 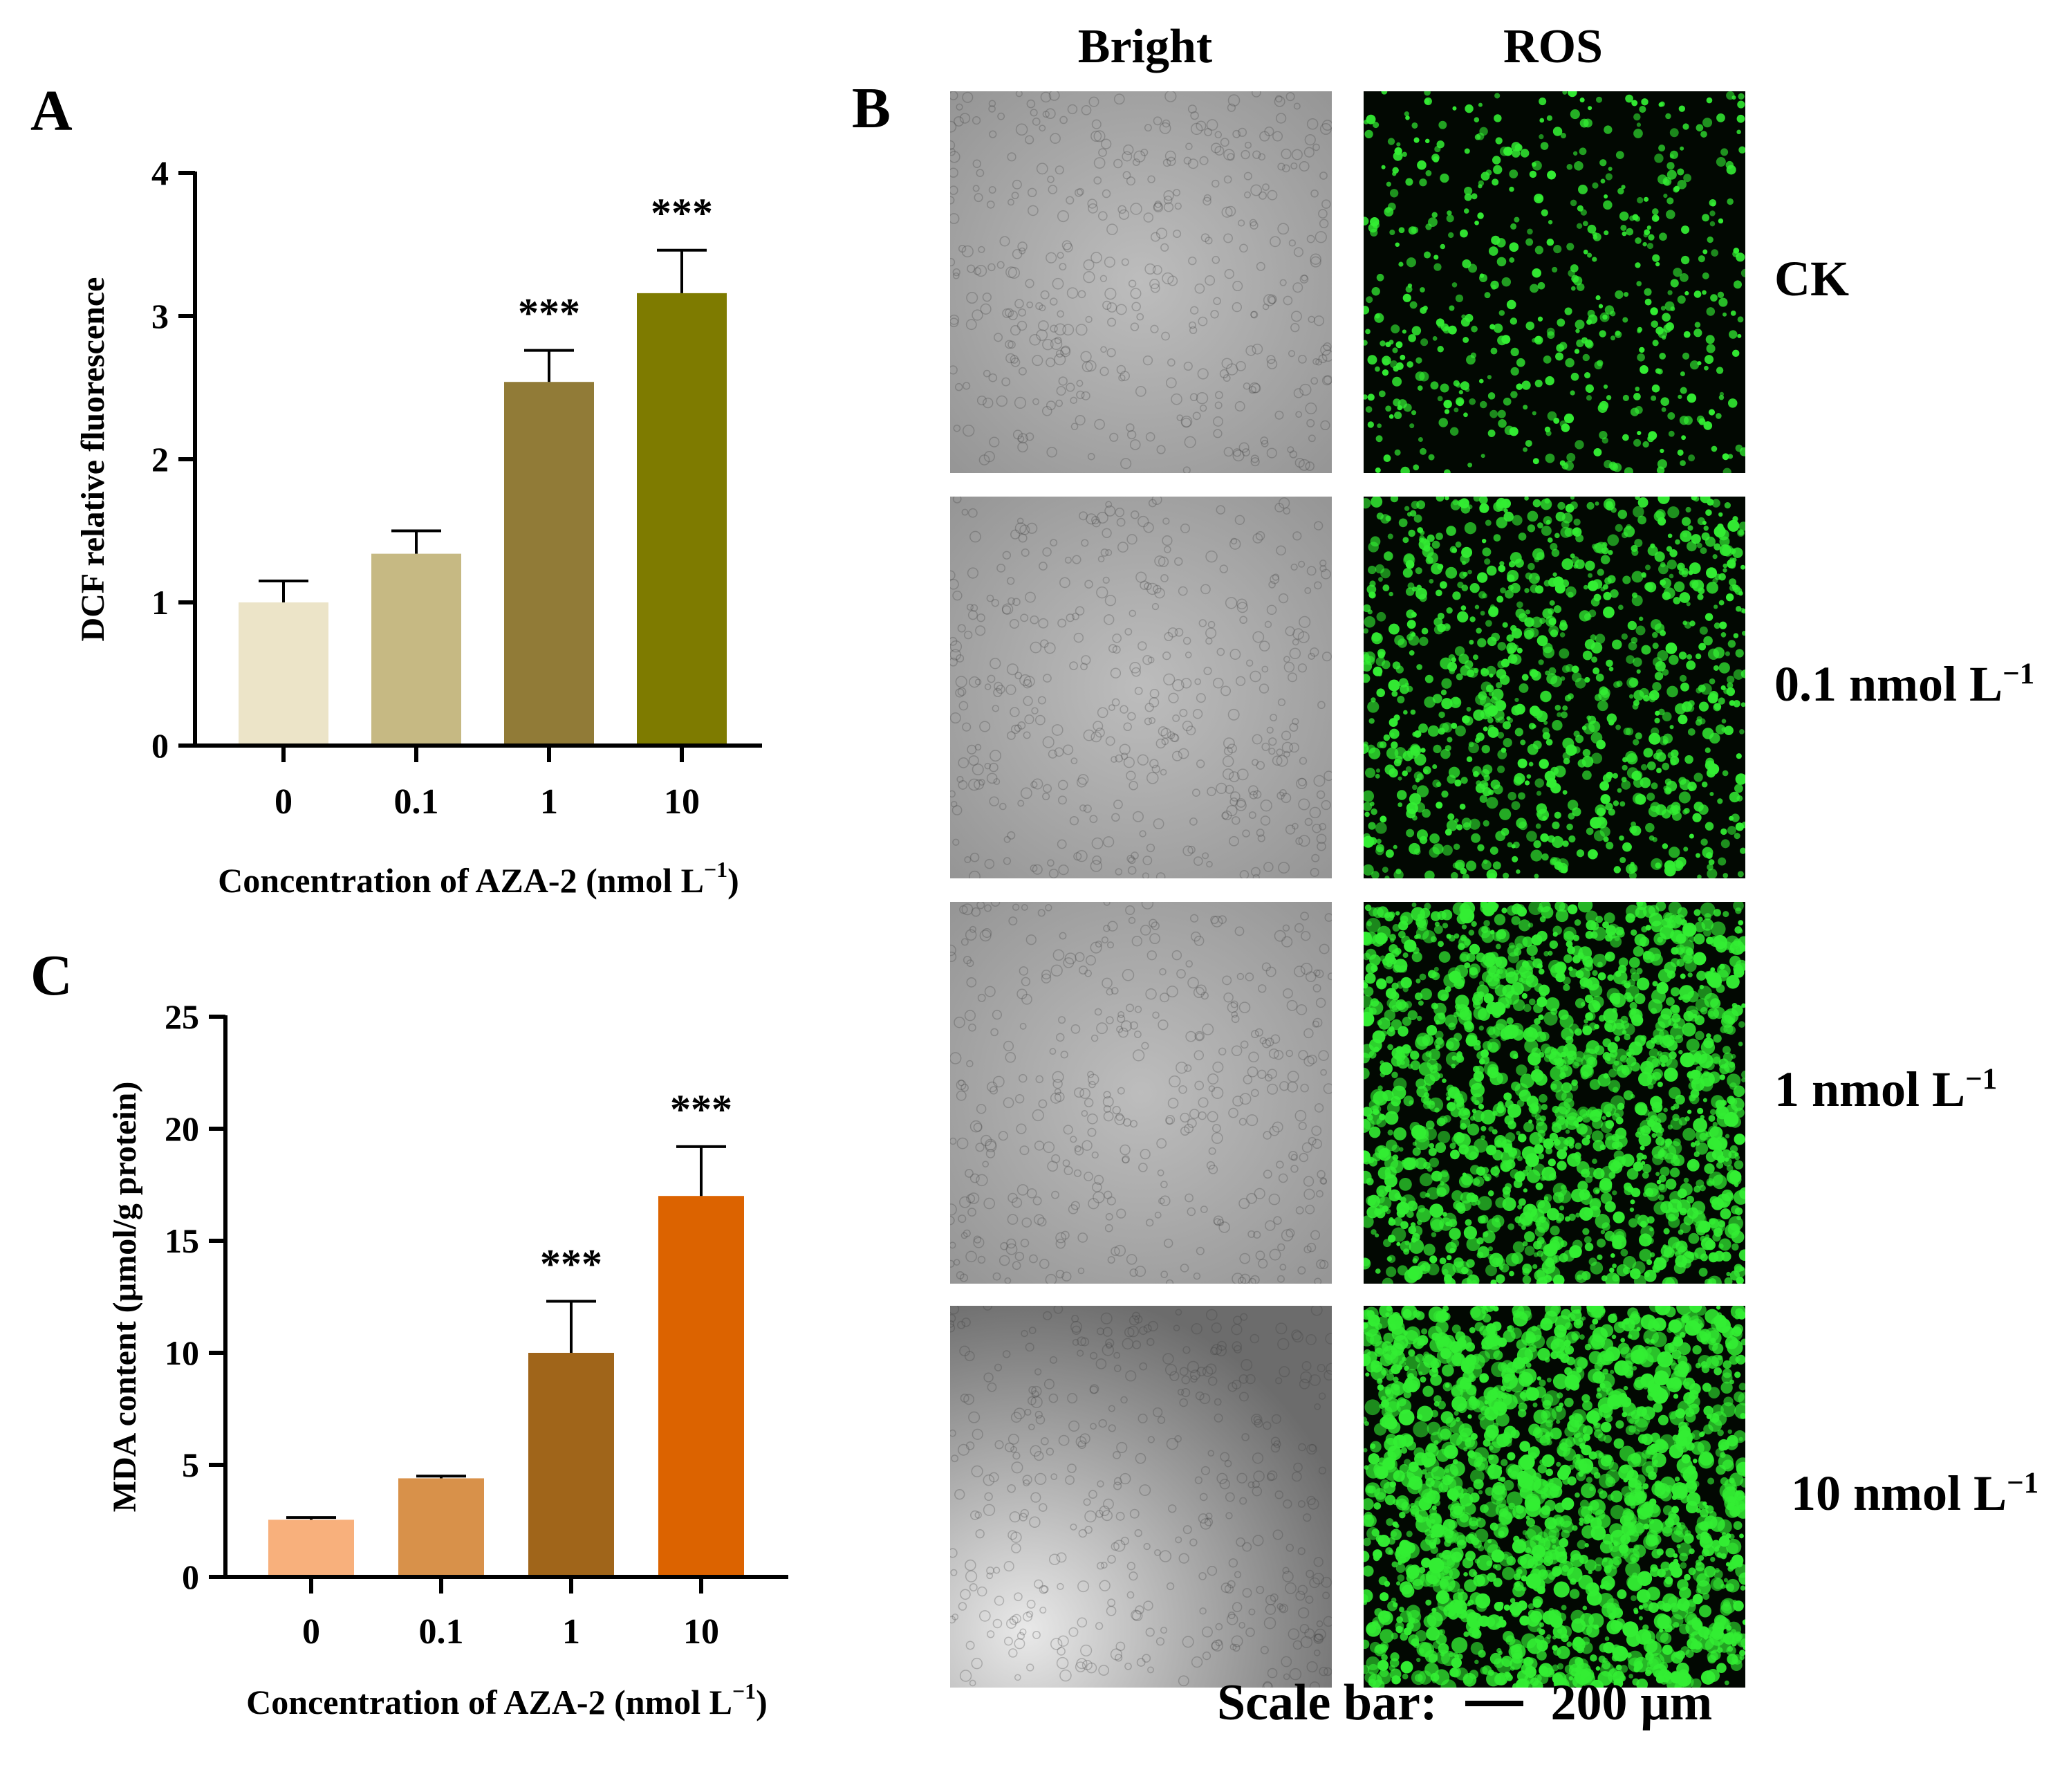 What do you see at coordinates (124, 1298) in the screenshot?
I see `y-axis-label: MDA content (µmol/g protein)` at bounding box center [124, 1298].